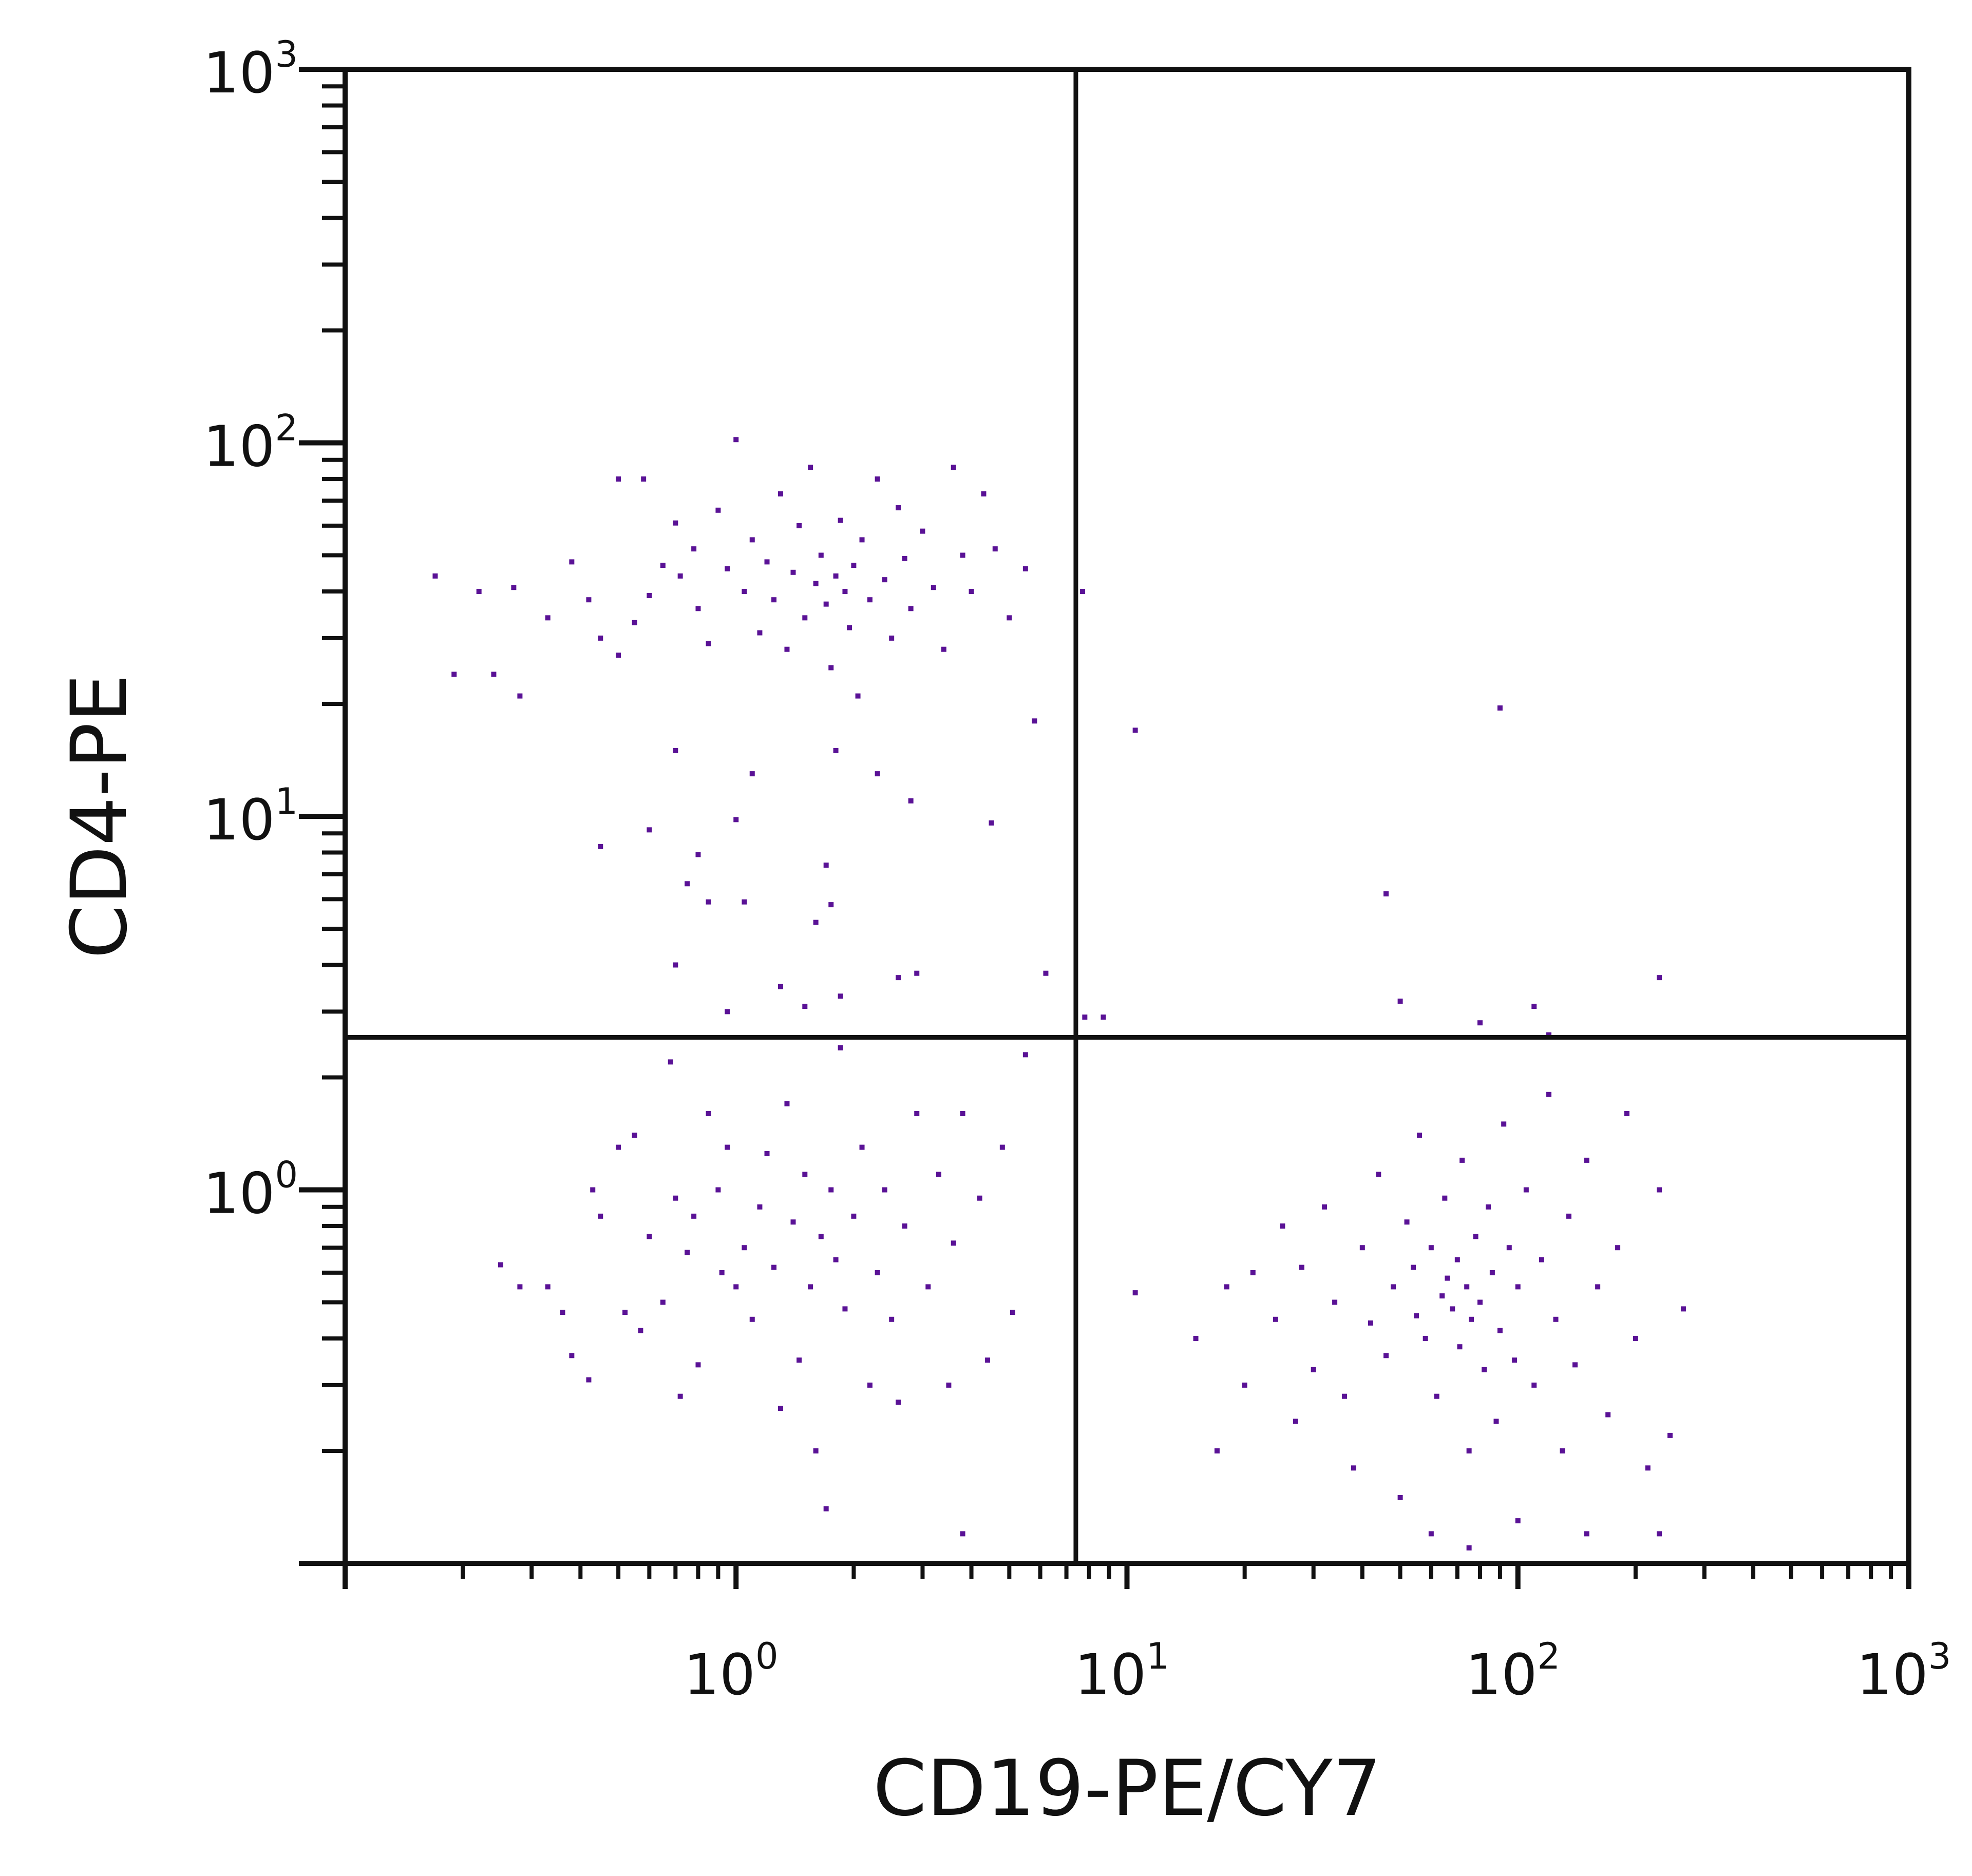 This screenshot has height=1876, width=1972. What do you see at coordinates (1157, 1656) in the screenshot?
I see `tick-exponent: 1` at bounding box center [1157, 1656].